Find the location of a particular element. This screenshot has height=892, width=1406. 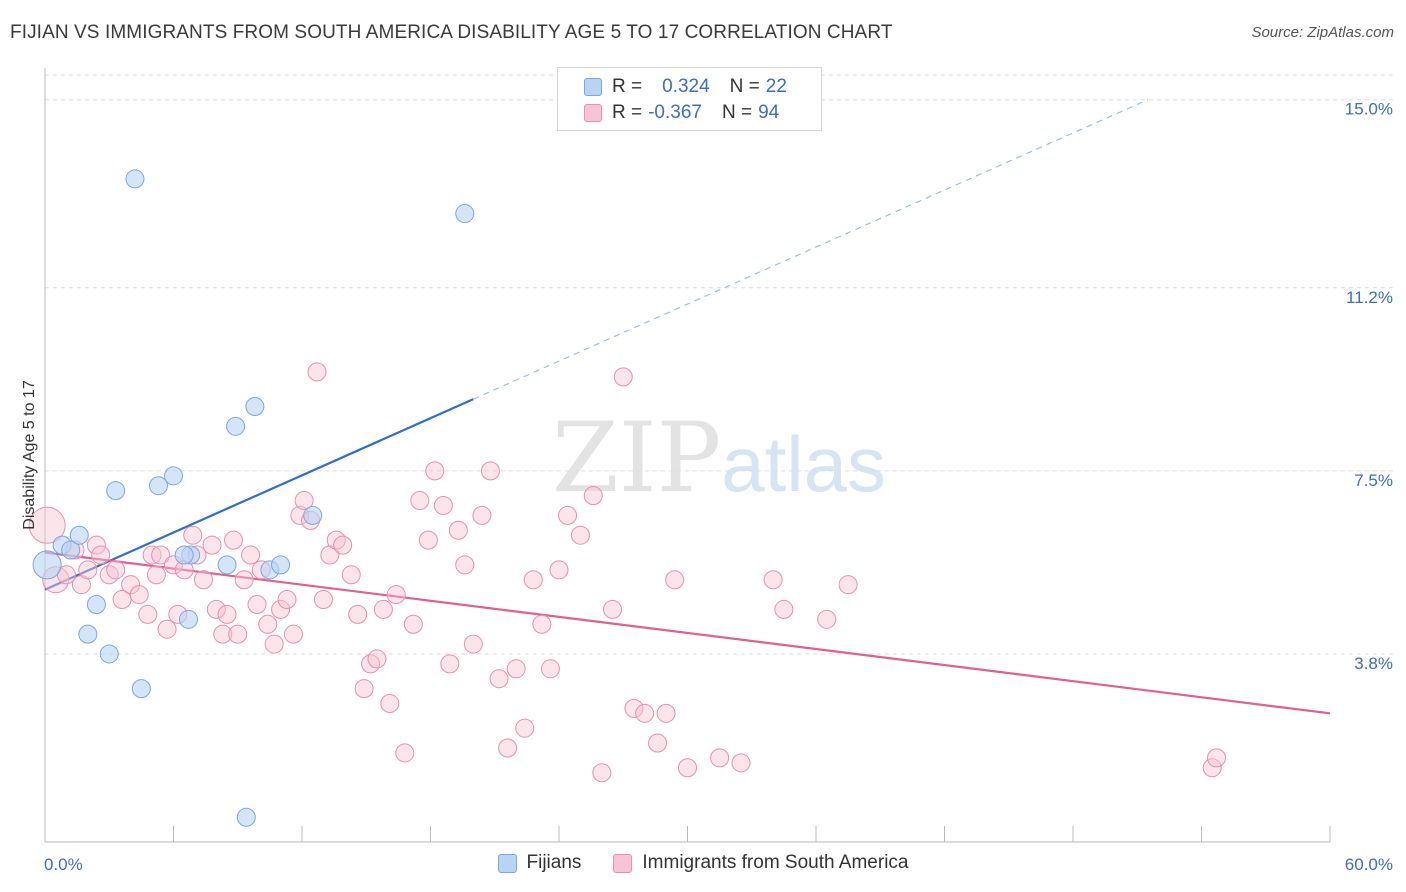

x-tick-label: 0.0% is located at coordinates (63, 864).